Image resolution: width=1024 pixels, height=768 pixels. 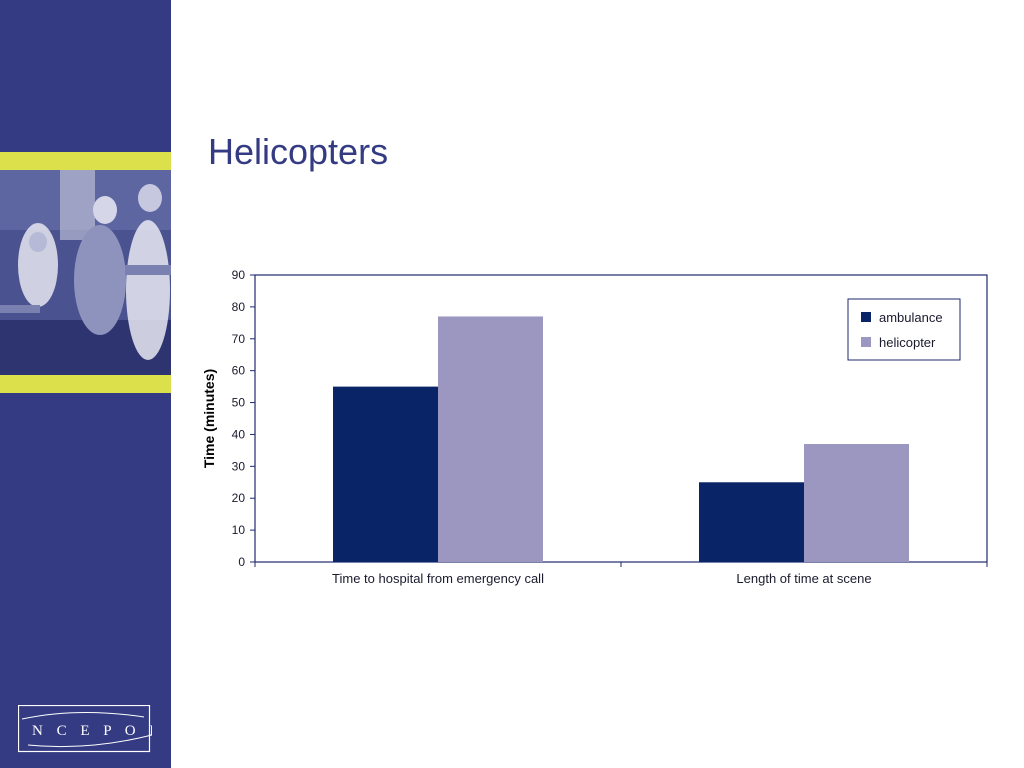 What do you see at coordinates (85, 272) in the screenshot?
I see `paramedics-photo` at bounding box center [85, 272].